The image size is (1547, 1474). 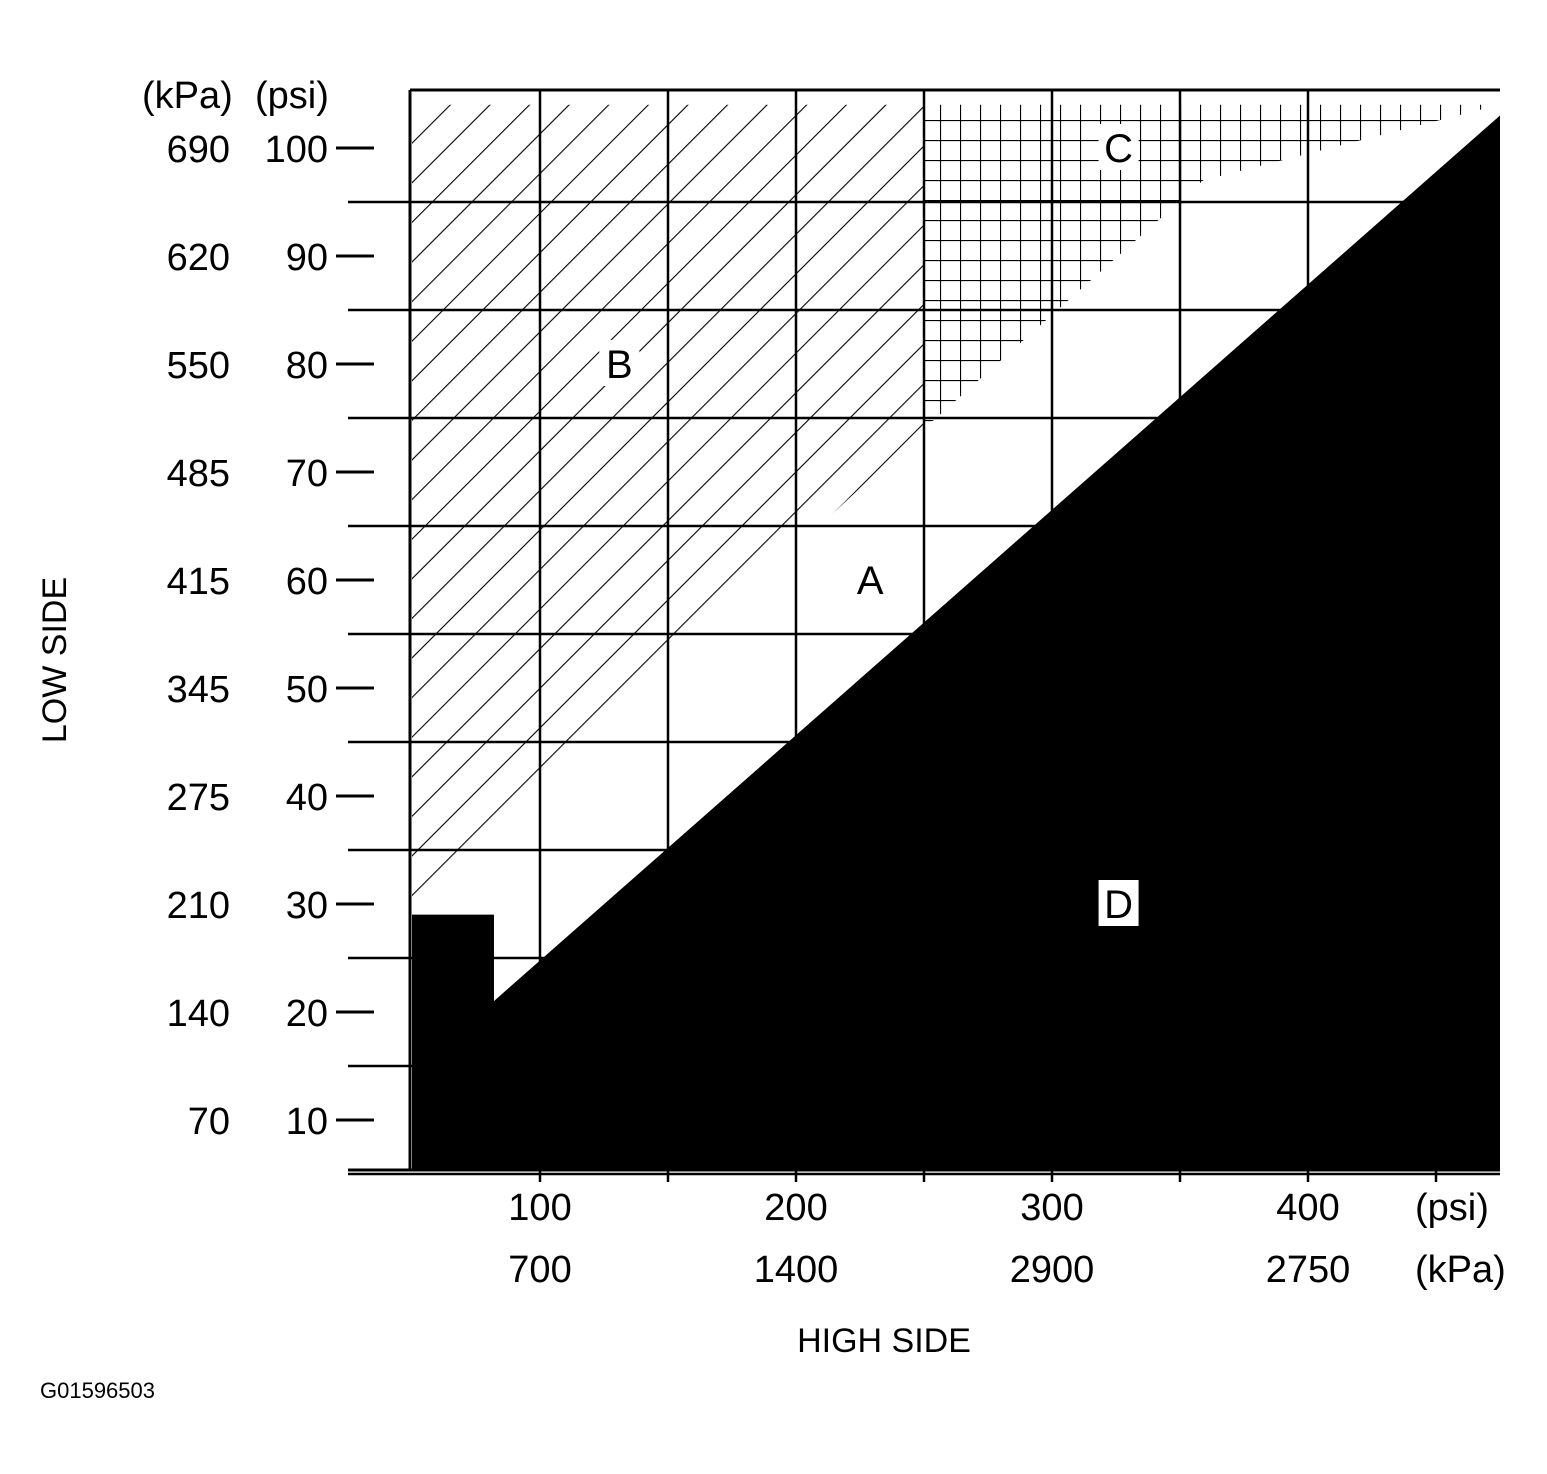 I want to click on y-tick-psi-30: 30, so click(x=307, y=906).